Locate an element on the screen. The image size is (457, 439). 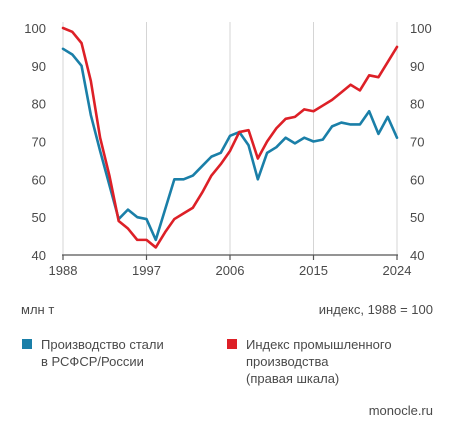
y-left-tick-label-100: 100 is located at coordinates (35, 28).